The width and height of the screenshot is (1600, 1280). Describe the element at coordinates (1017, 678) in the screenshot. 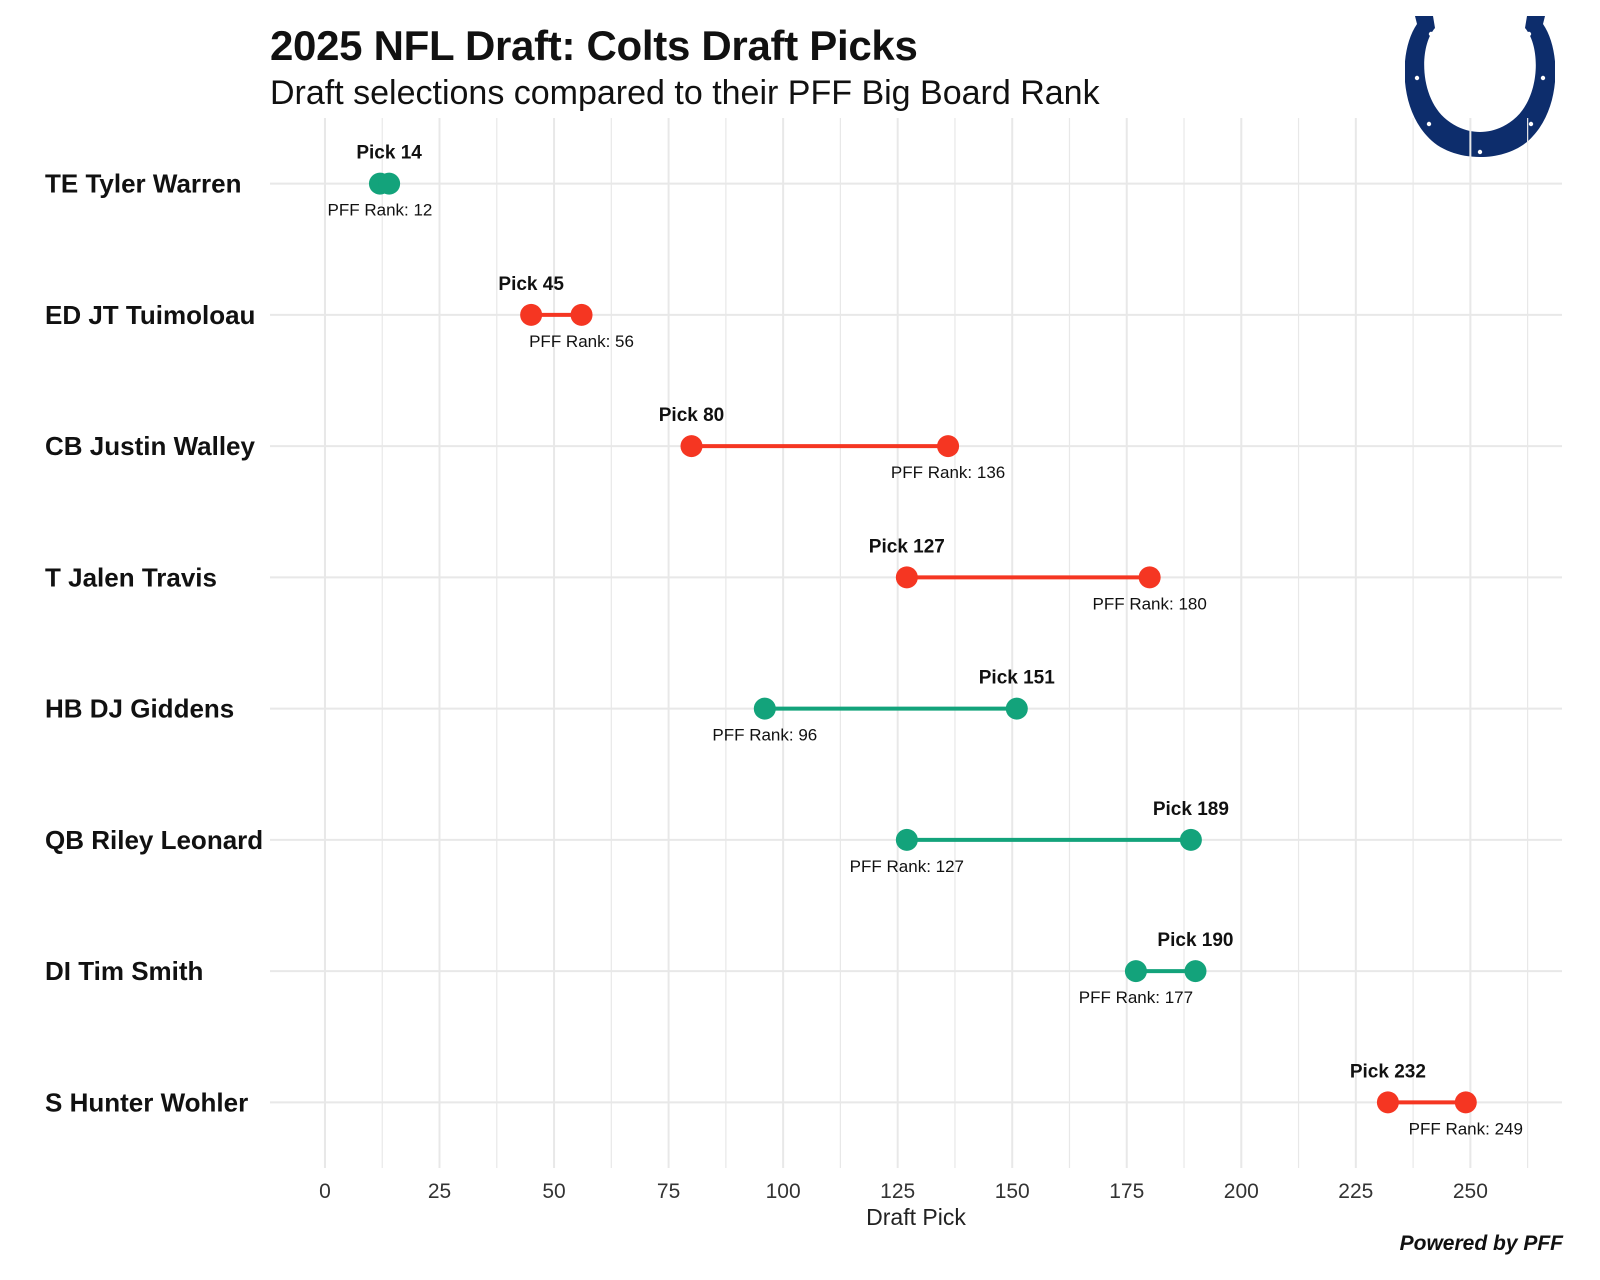

I see `draft-pick-label: Pick 151` at that location.